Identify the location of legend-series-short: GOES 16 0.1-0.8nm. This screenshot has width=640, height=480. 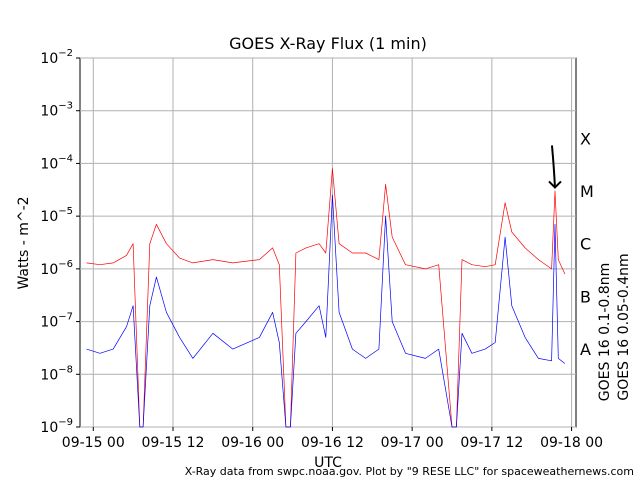
(605, 332).